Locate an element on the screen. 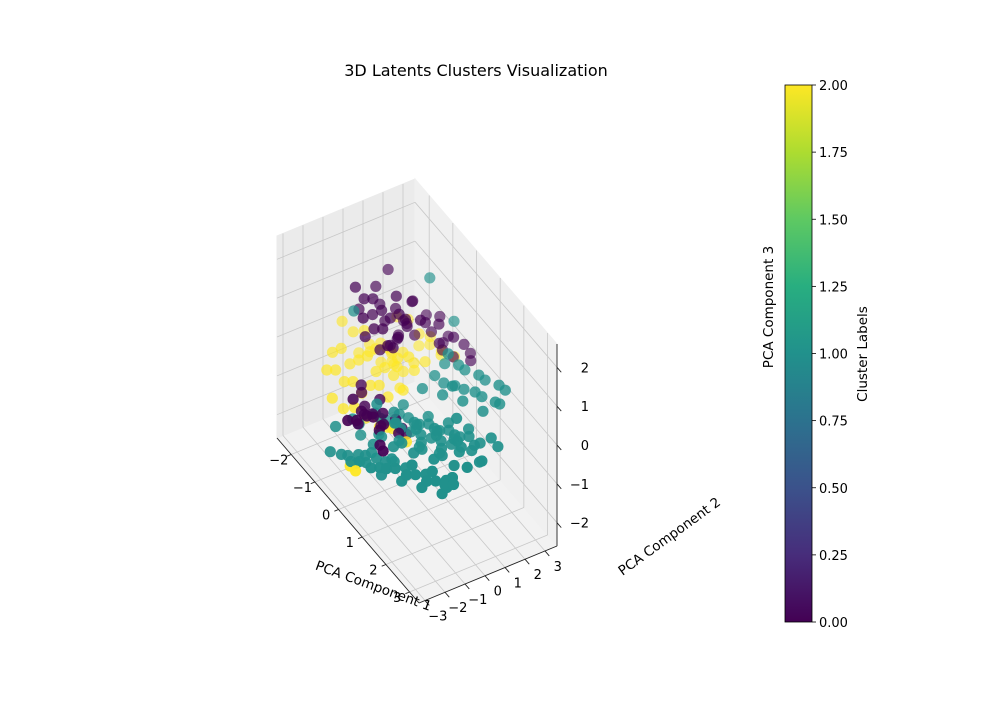 The width and height of the screenshot is (1000, 704). y-tick-label: 0 is located at coordinates (498, 592).